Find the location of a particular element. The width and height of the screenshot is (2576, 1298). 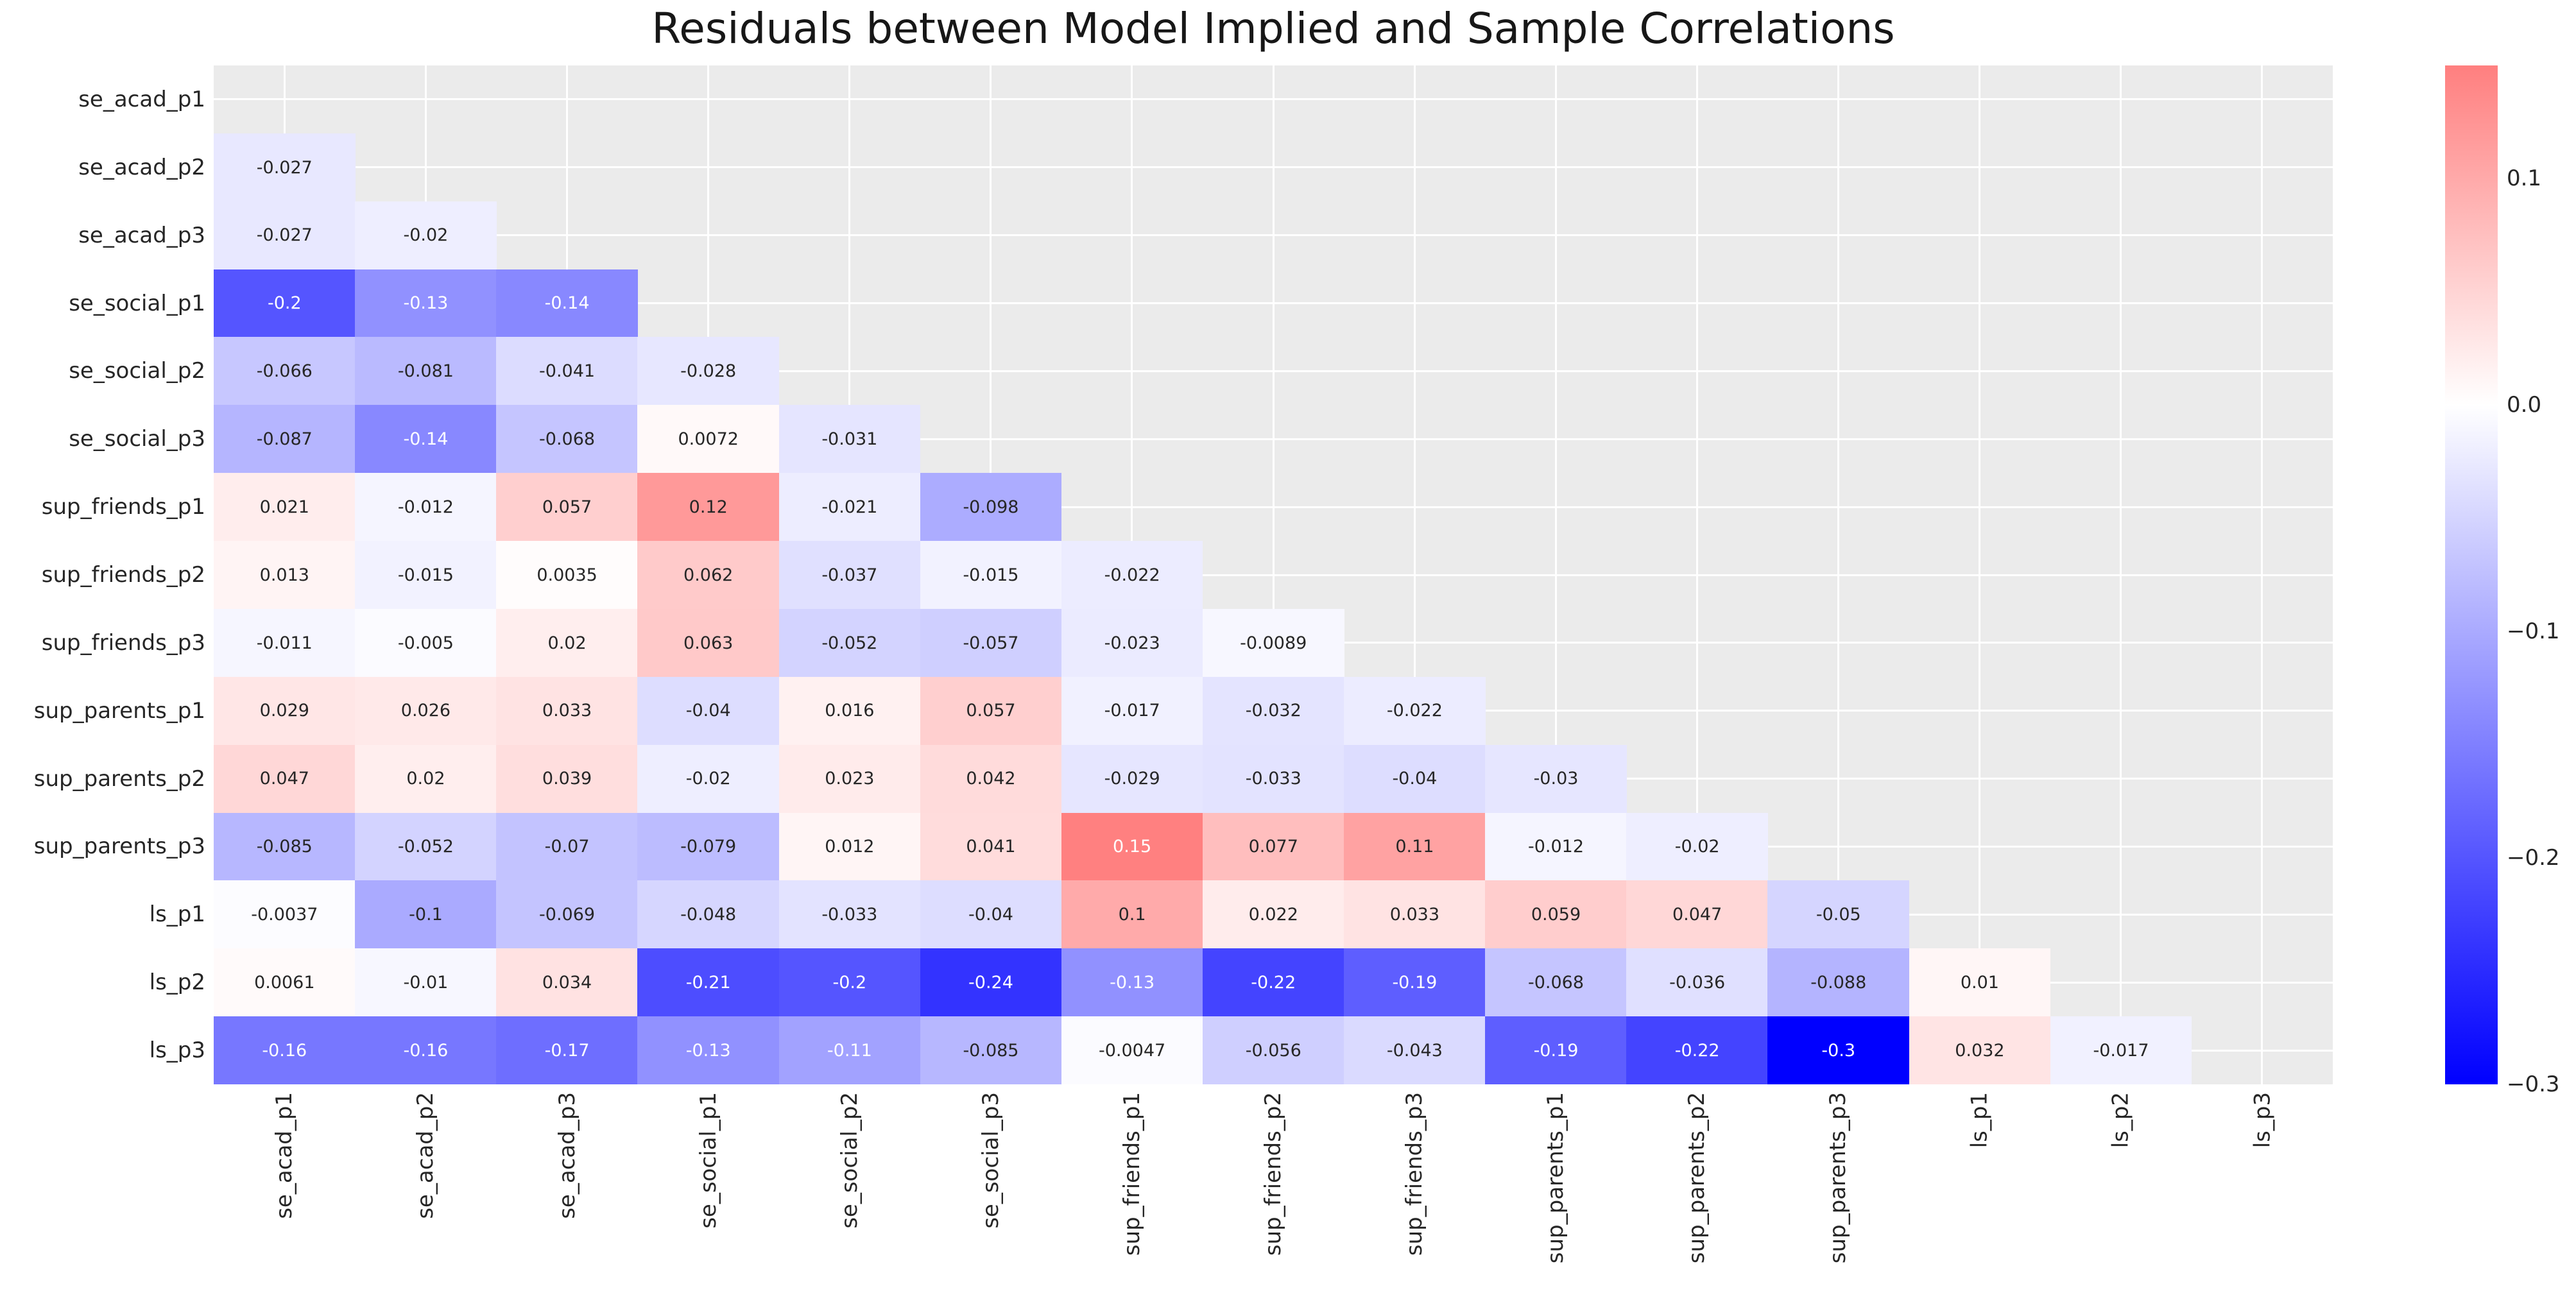

heatmap-cell: 0.022 is located at coordinates (1273, 914).